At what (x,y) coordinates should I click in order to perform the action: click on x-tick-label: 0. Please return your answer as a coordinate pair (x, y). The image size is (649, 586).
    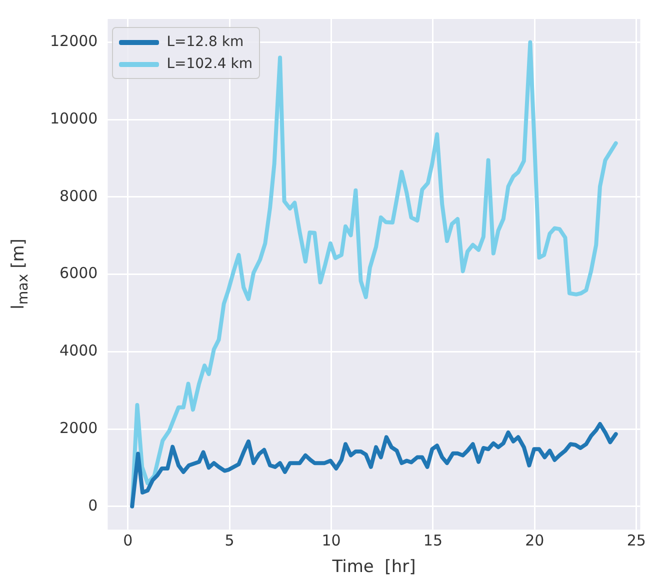
    Looking at the image, I should click on (128, 540).